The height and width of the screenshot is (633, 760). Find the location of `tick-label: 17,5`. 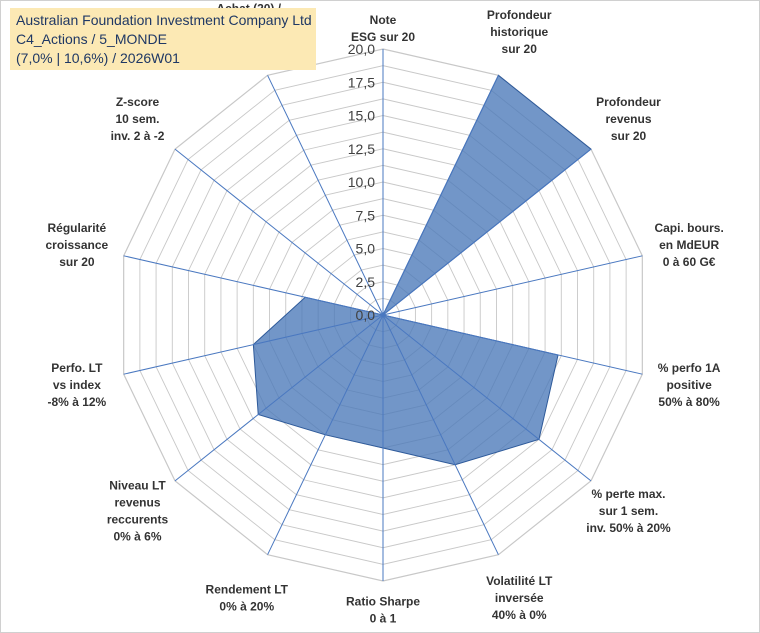

tick-label: 17,5 is located at coordinates (361, 82).